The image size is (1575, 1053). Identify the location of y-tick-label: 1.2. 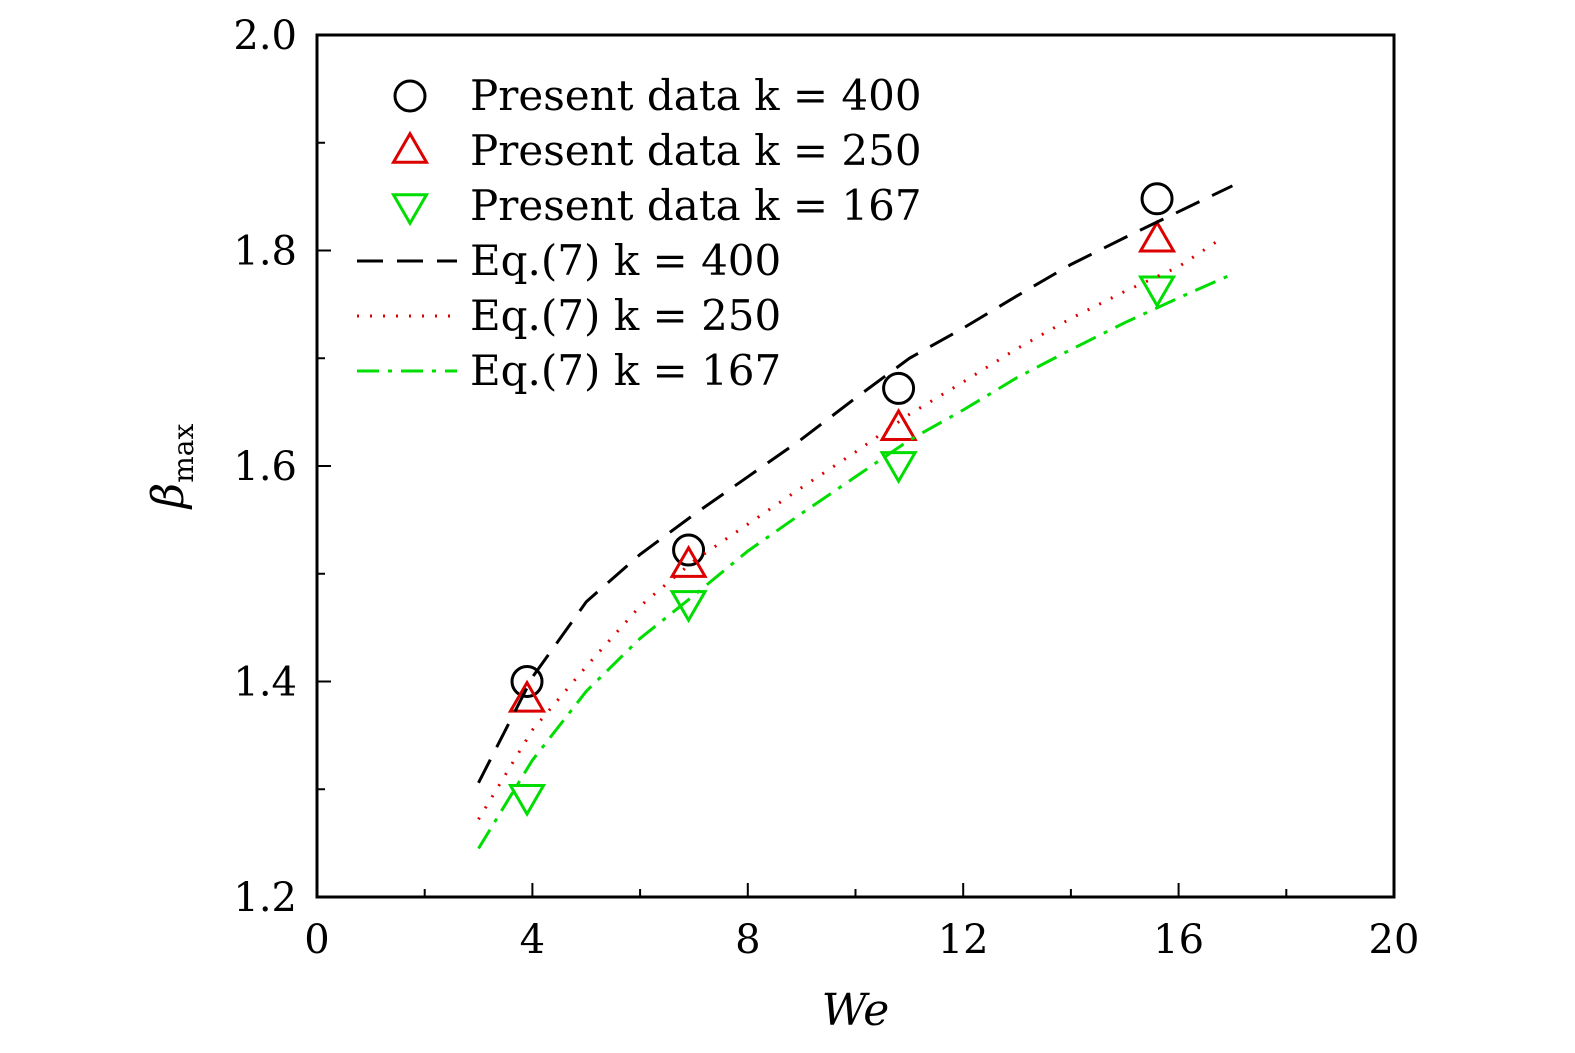
(265, 898).